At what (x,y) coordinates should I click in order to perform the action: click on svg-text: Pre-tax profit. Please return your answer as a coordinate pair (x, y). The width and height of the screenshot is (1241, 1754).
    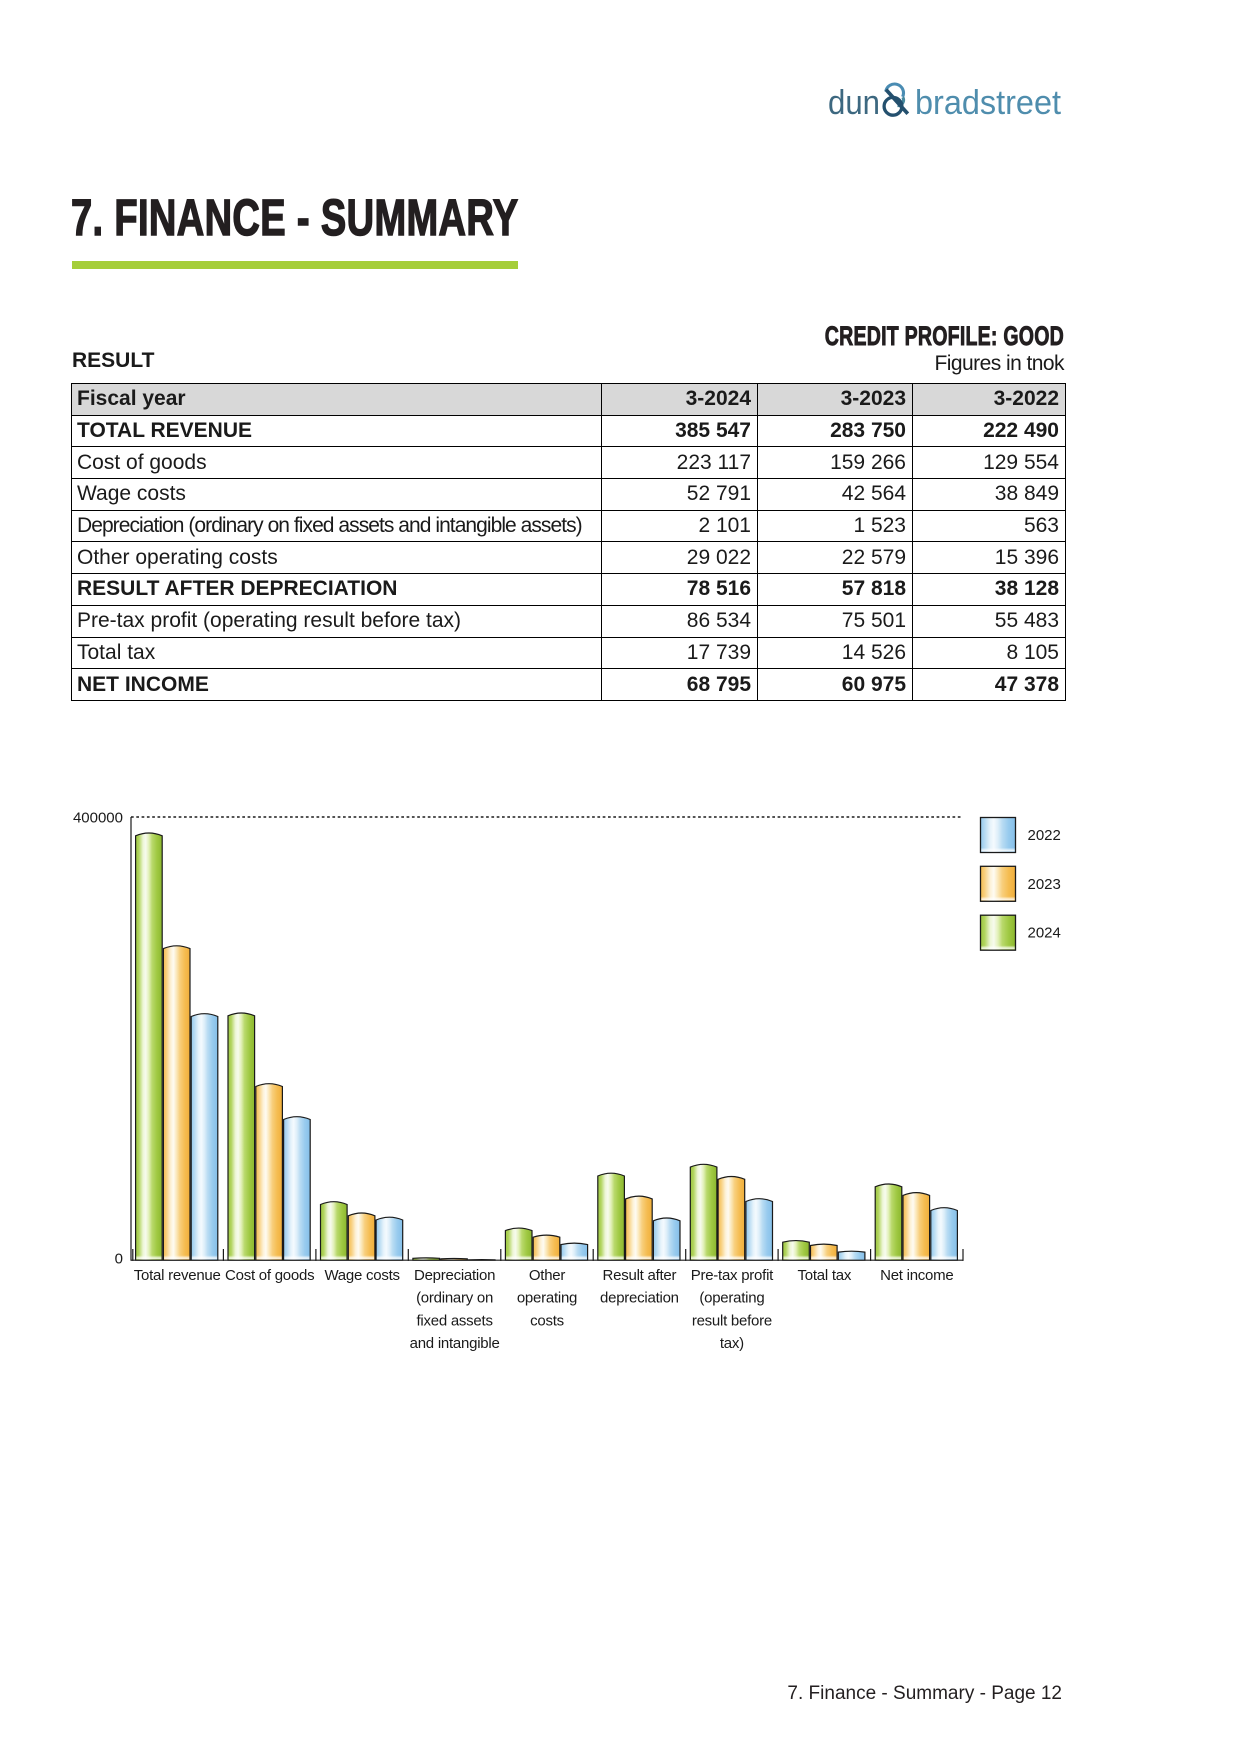
    Looking at the image, I should click on (732, 1275).